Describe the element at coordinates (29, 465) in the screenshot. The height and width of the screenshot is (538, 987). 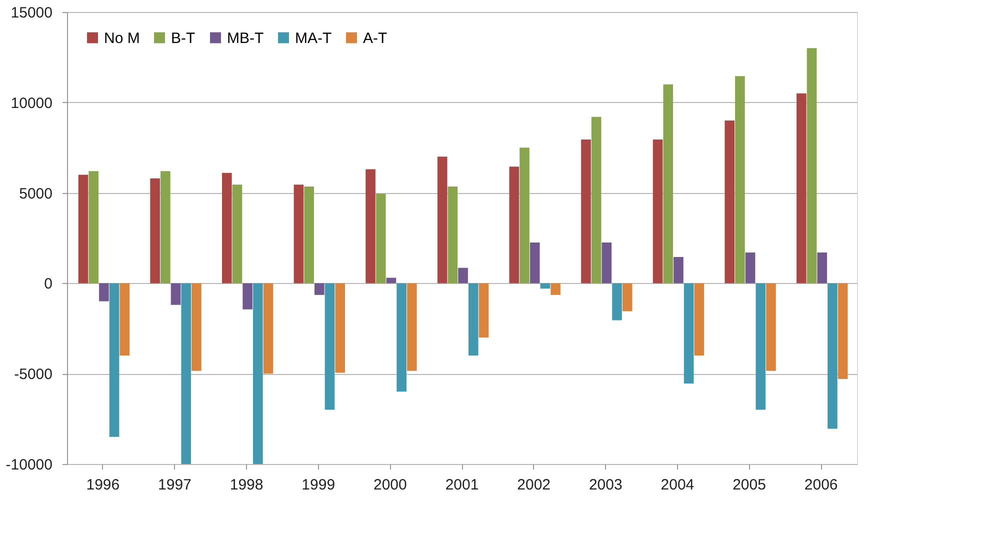
I see `y-tick-label: -10000` at that location.